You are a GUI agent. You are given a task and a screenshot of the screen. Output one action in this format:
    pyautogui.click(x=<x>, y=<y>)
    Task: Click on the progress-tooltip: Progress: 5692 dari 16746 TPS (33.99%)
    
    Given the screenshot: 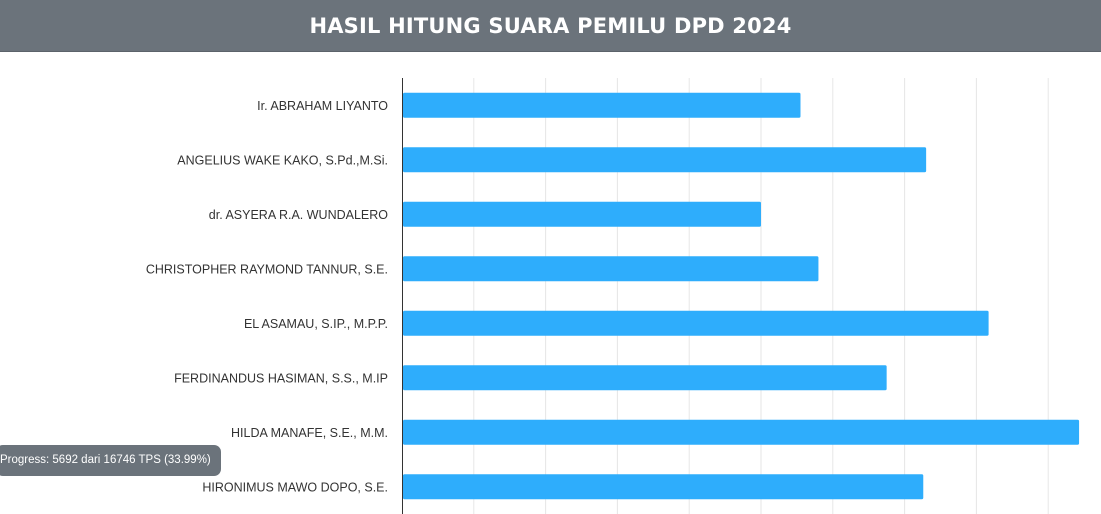 What is the action you would take?
    pyautogui.click(x=110, y=460)
    